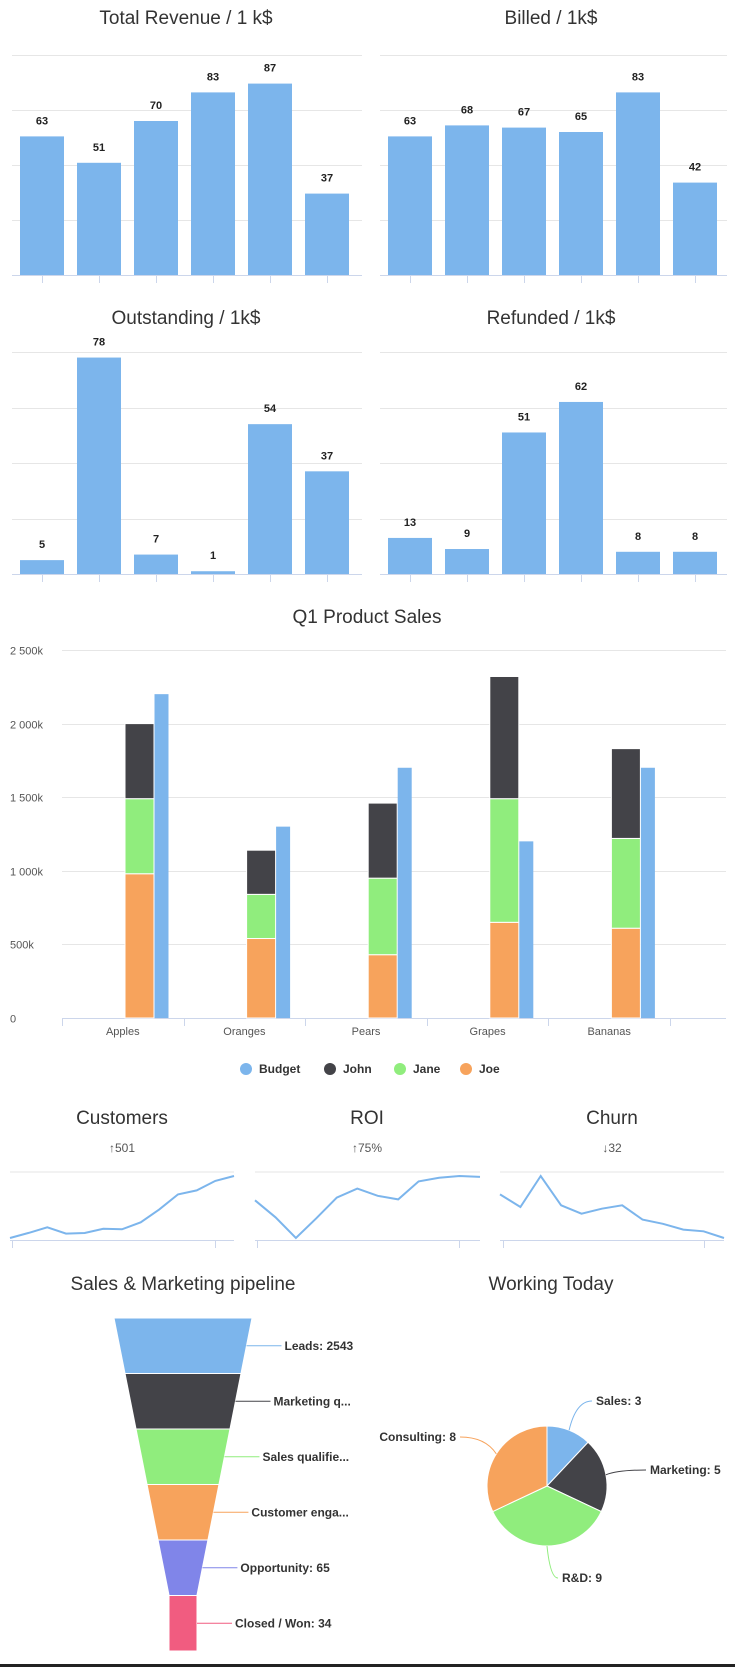 Image resolution: width=735 pixels, height=1667 pixels. Describe the element at coordinates (619, 1401) in the screenshot. I see `pie-label: Sales: 3` at that location.